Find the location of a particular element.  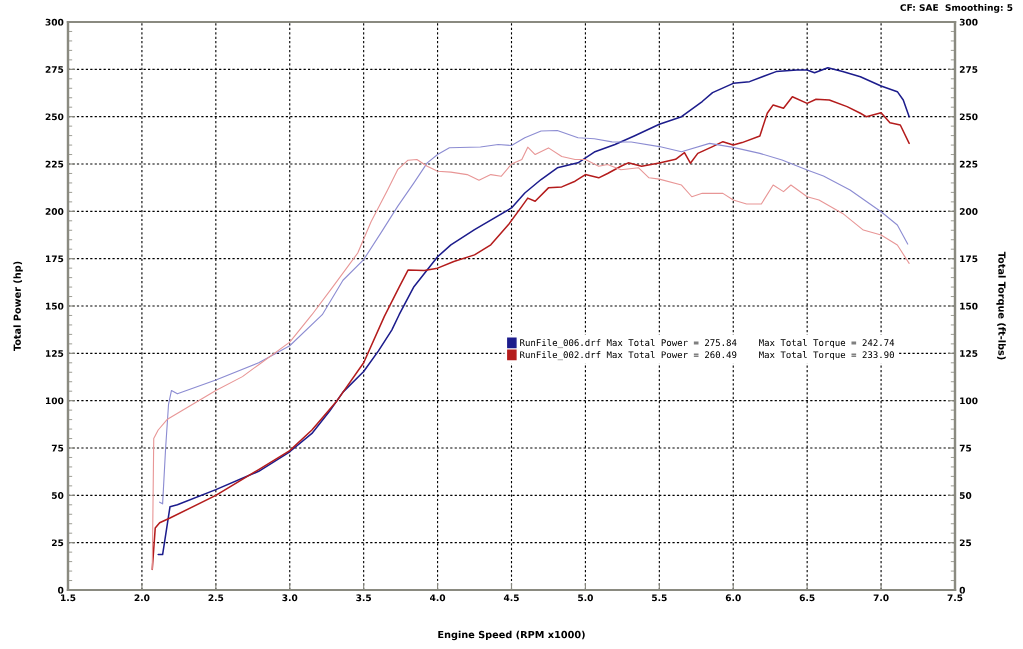

x-tick-label: 1.5 is located at coordinates (68, 598).